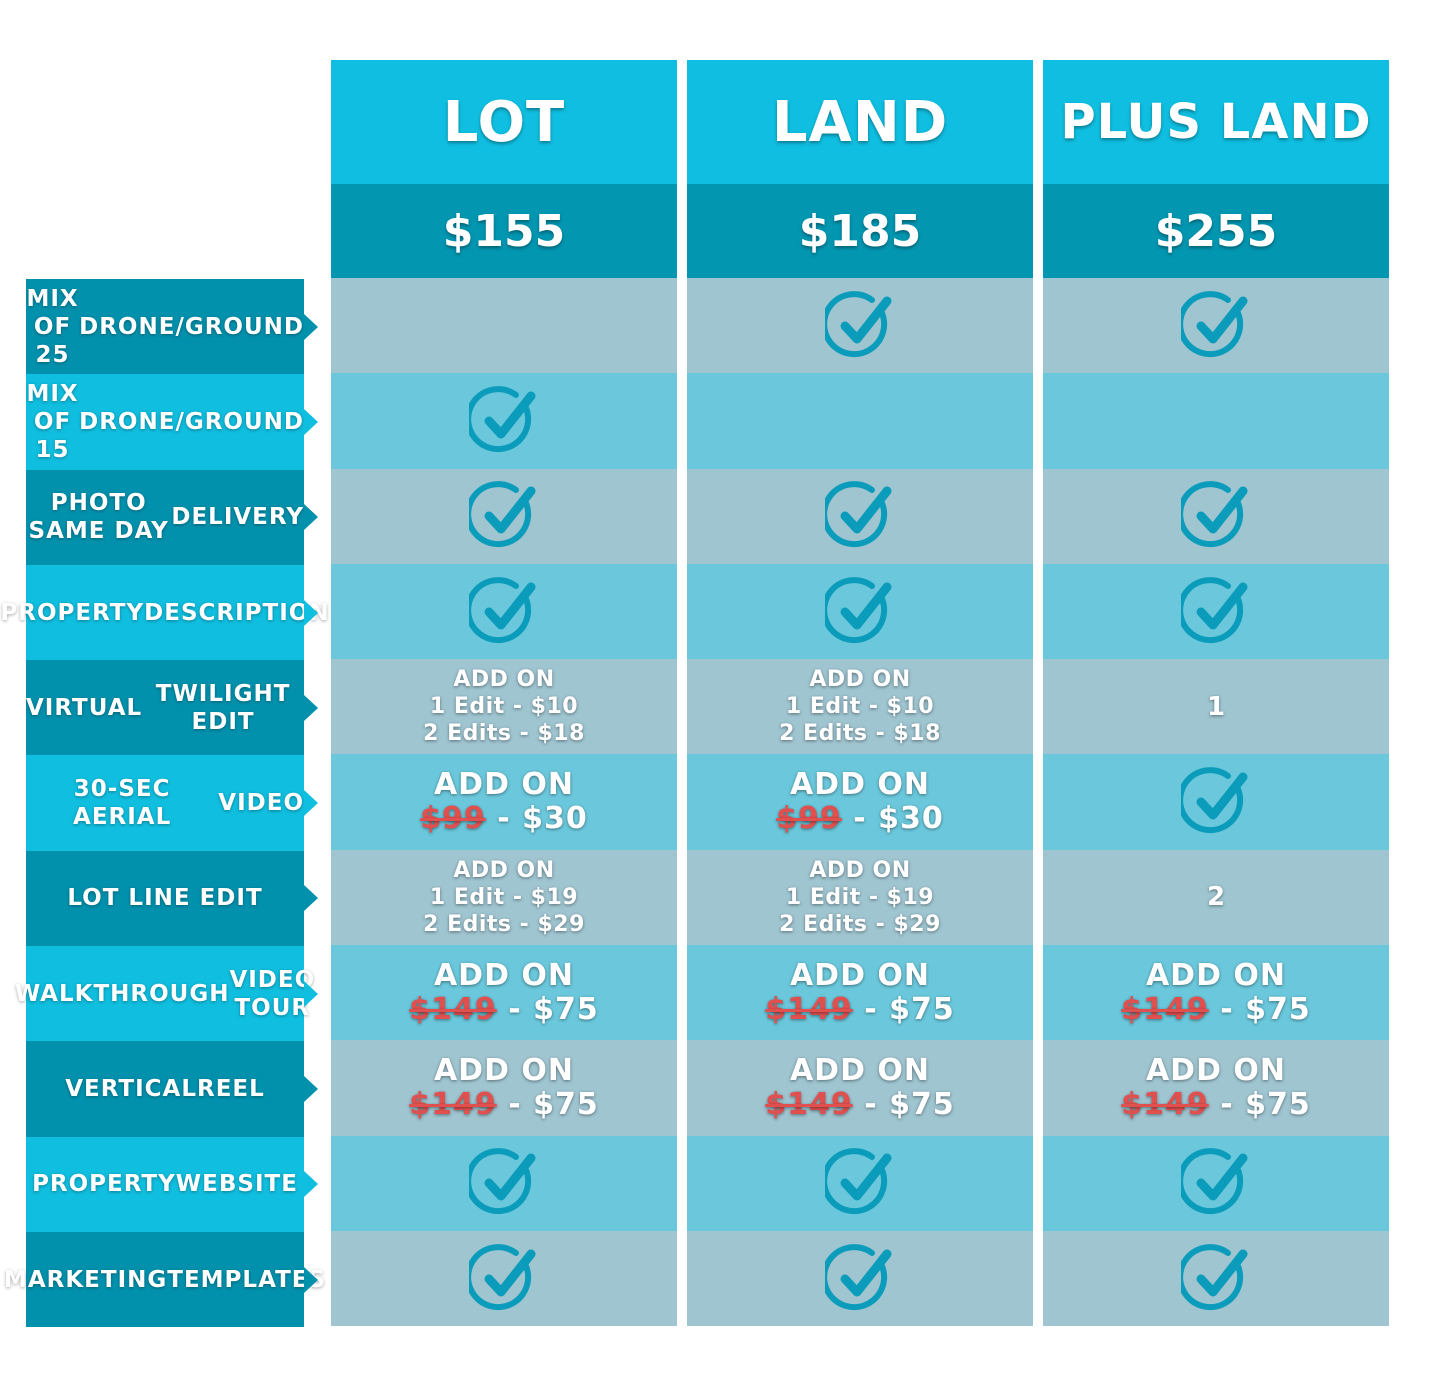  What do you see at coordinates (237, 612) in the screenshot?
I see `feature-label-line: DESCRIPTION` at bounding box center [237, 612].